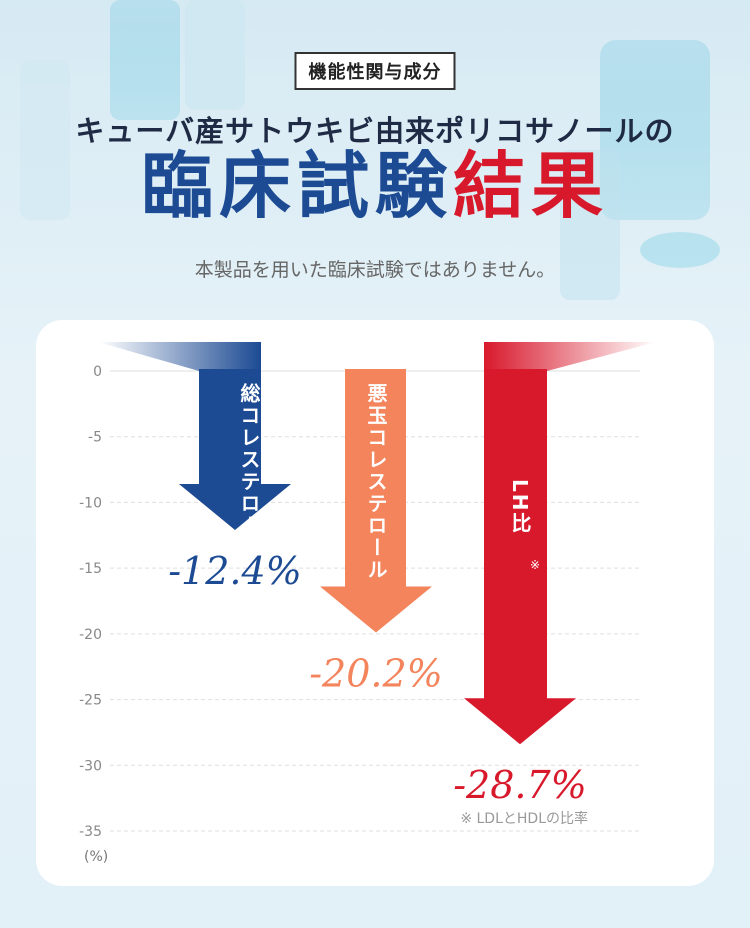  I want to click on title-clinical-trial: 臨床試験, so click(296, 186).